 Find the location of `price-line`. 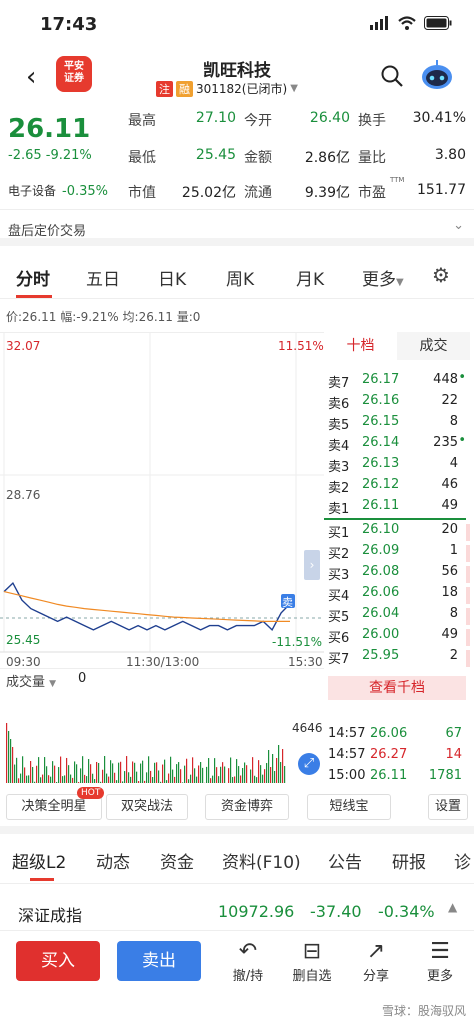

price-line is located at coordinates (147, 606).